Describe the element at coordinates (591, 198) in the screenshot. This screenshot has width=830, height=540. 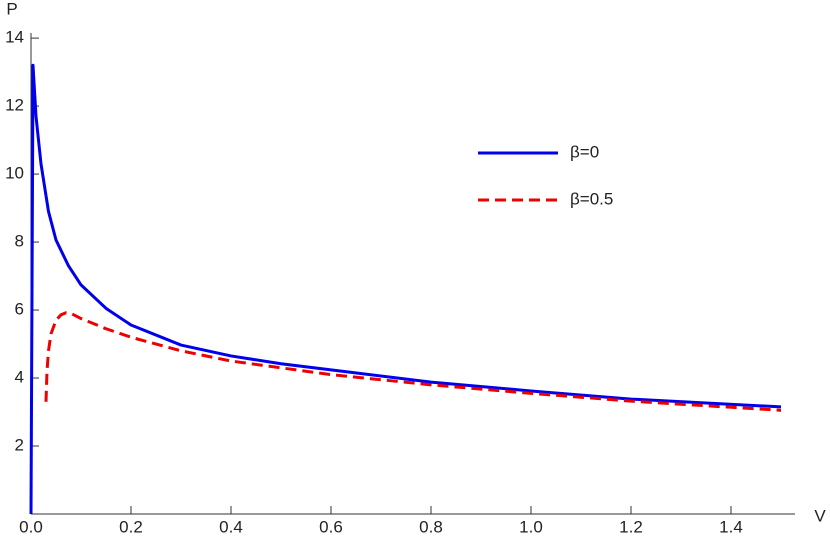
I see `legend-label: β=0.5` at that location.